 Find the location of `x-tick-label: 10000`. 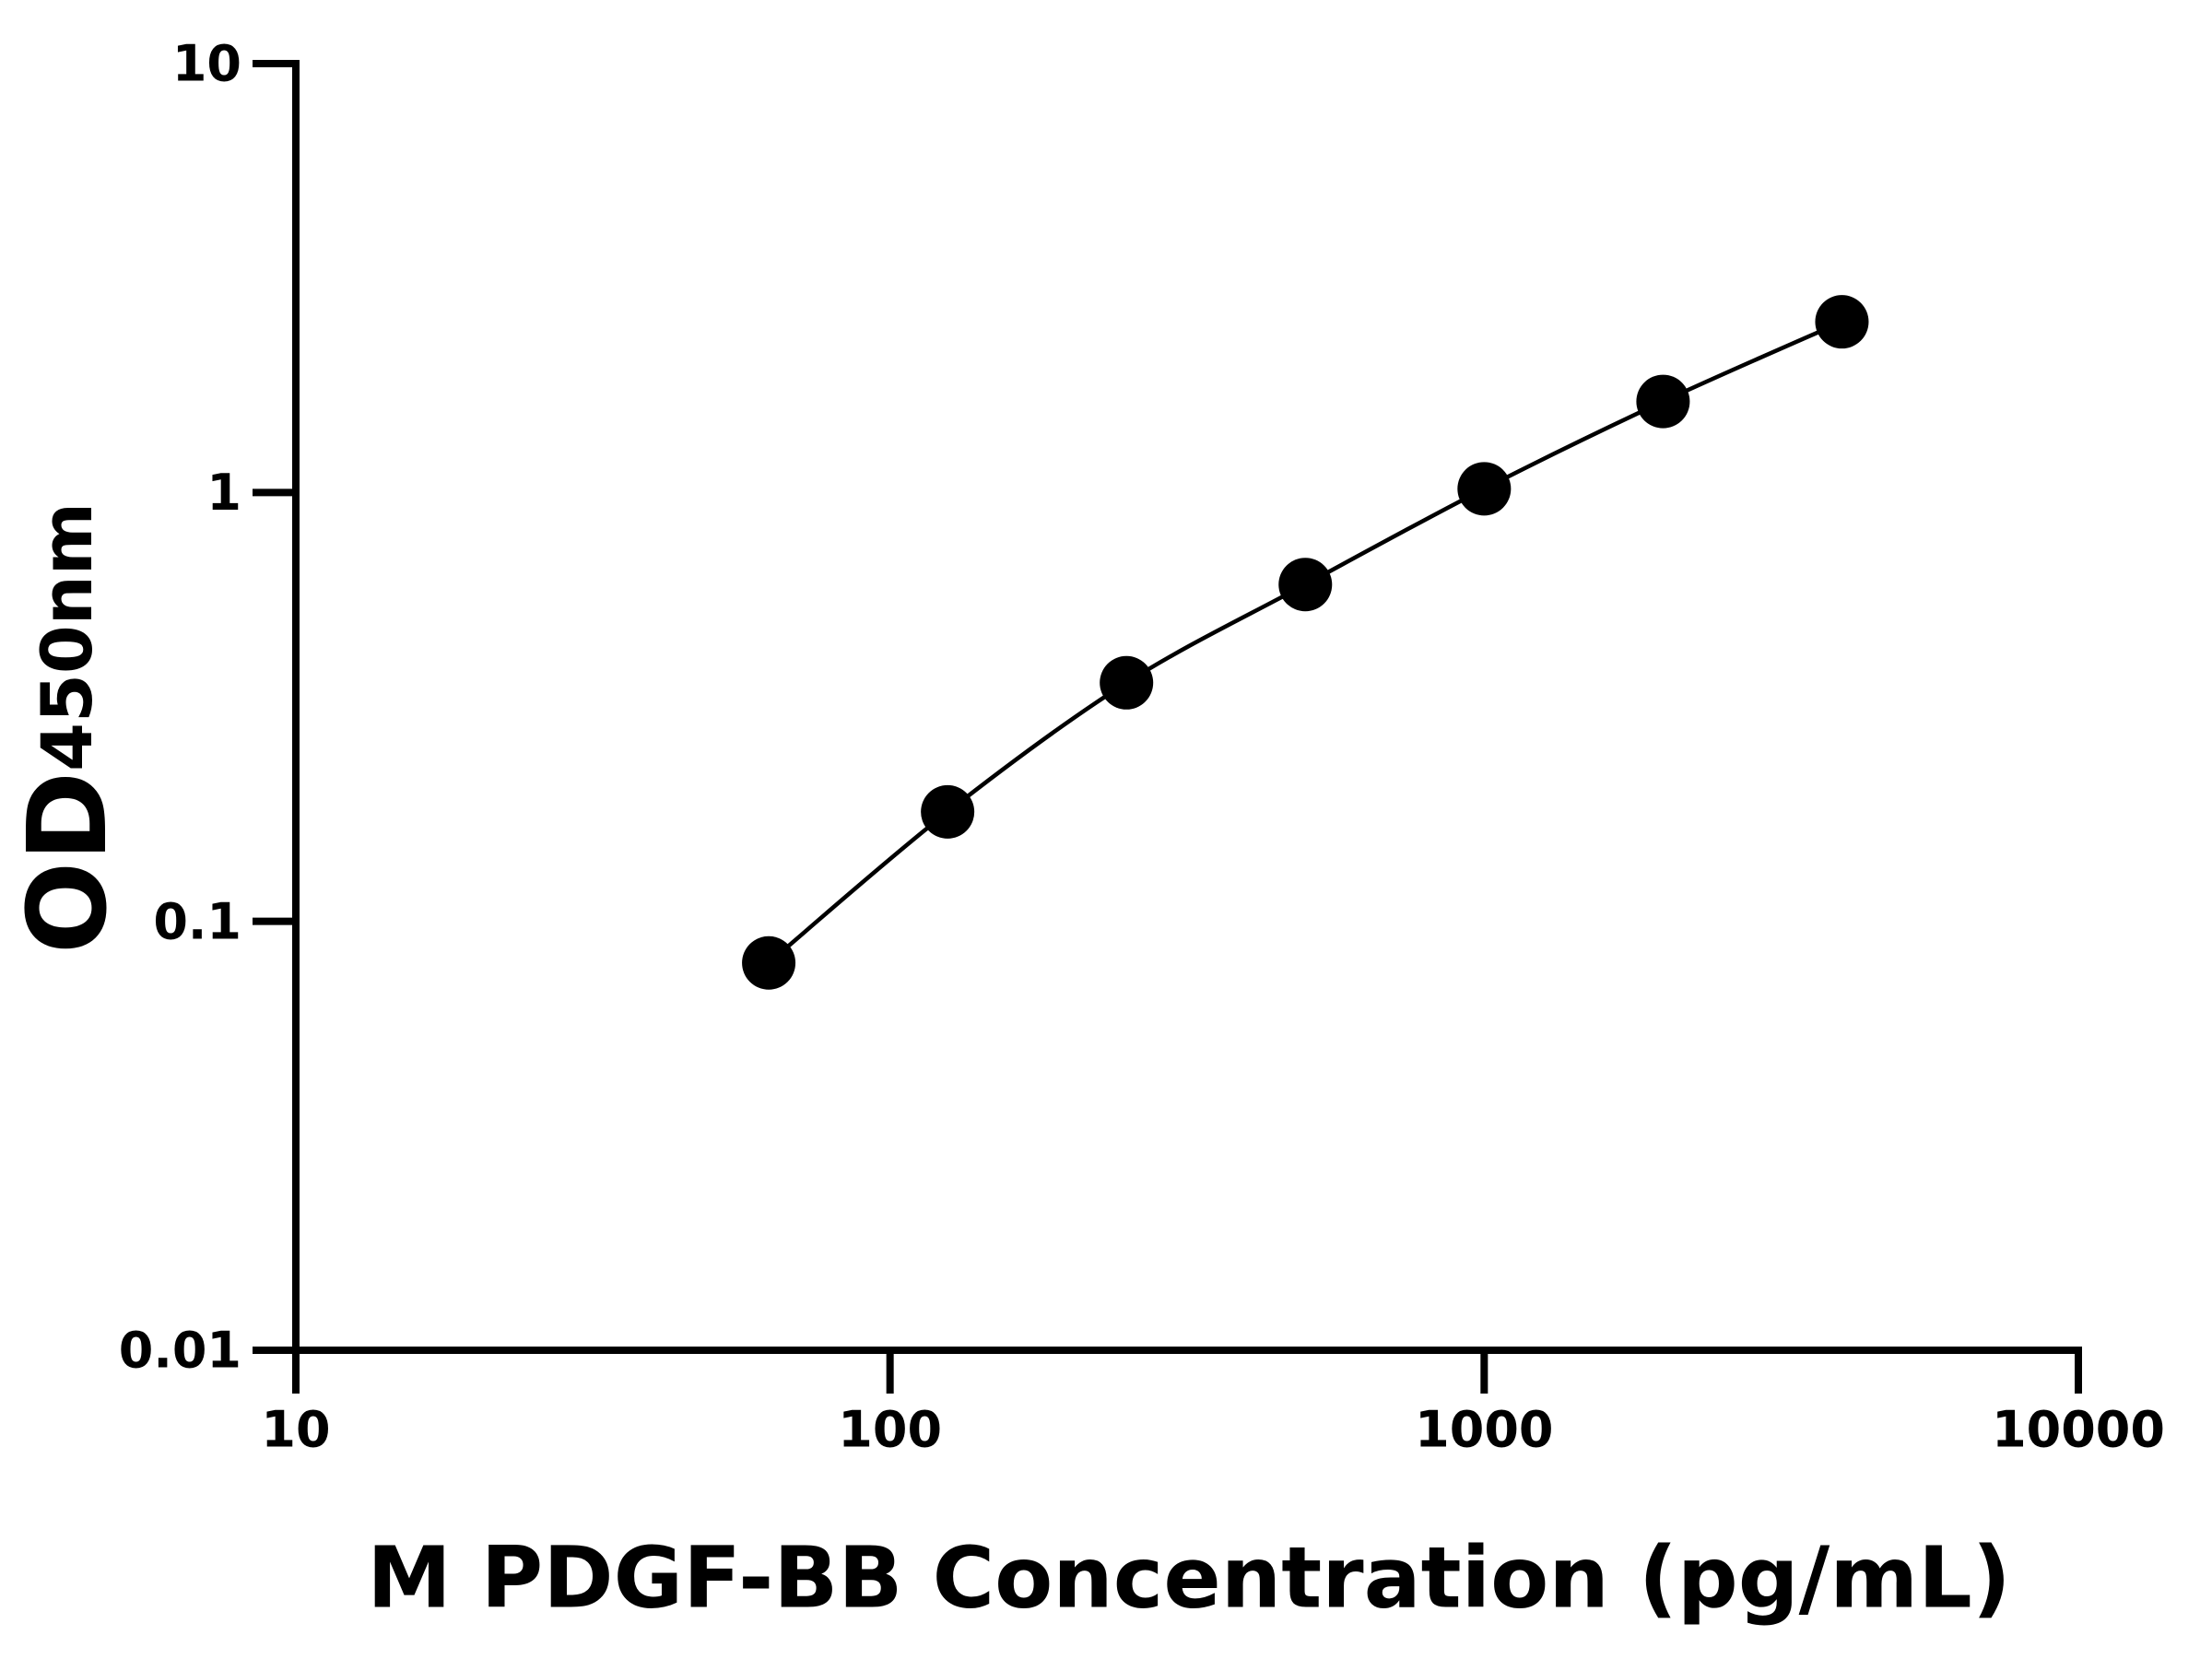

x-tick-label: 10000 is located at coordinates (2078, 1430).